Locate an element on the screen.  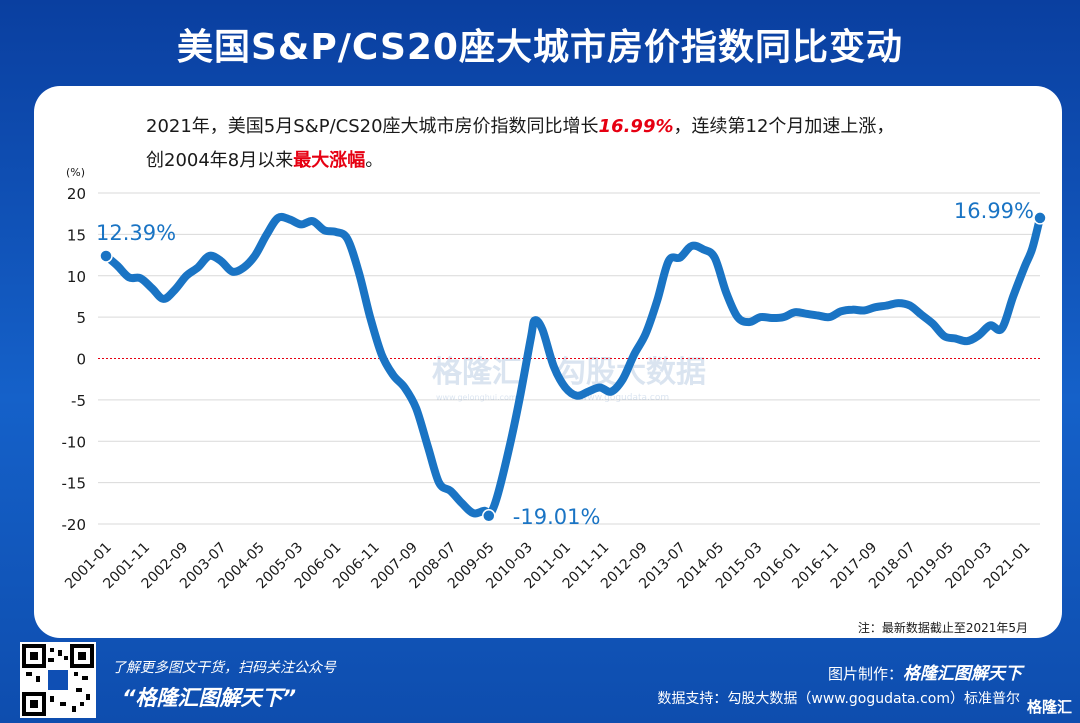
data-label: 12.39% is located at coordinates (136, 233).